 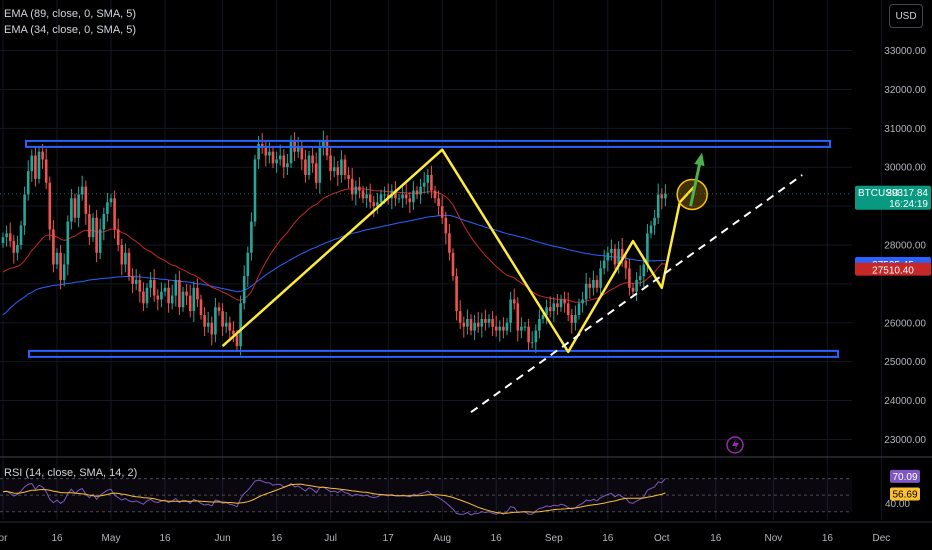 What do you see at coordinates (554, 538) in the screenshot?
I see `time-tick-label: Sep` at bounding box center [554, 538].